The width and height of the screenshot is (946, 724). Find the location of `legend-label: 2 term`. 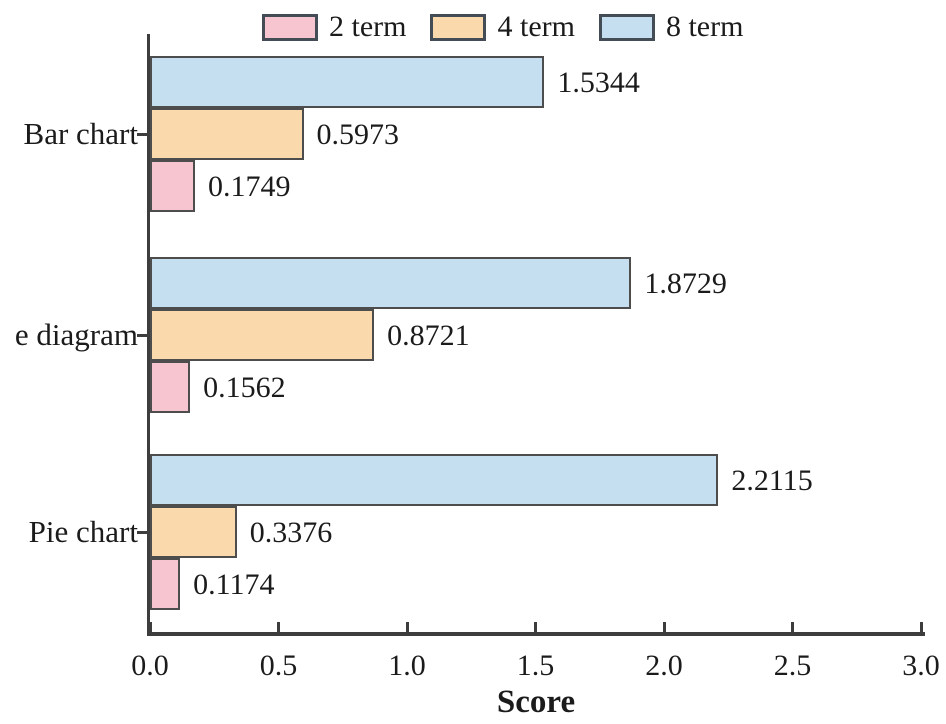

legend-label: 2 term is located at coordinates (368, 26).